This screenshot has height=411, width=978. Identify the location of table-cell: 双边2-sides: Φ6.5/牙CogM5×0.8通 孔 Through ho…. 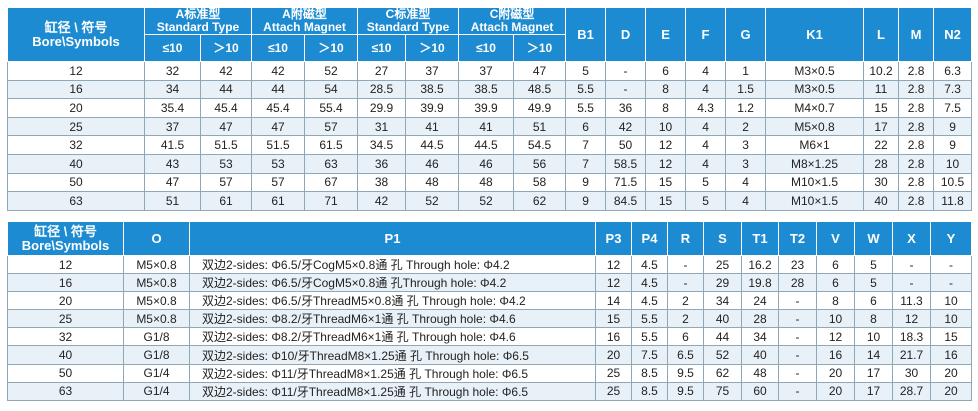
(392, 264).